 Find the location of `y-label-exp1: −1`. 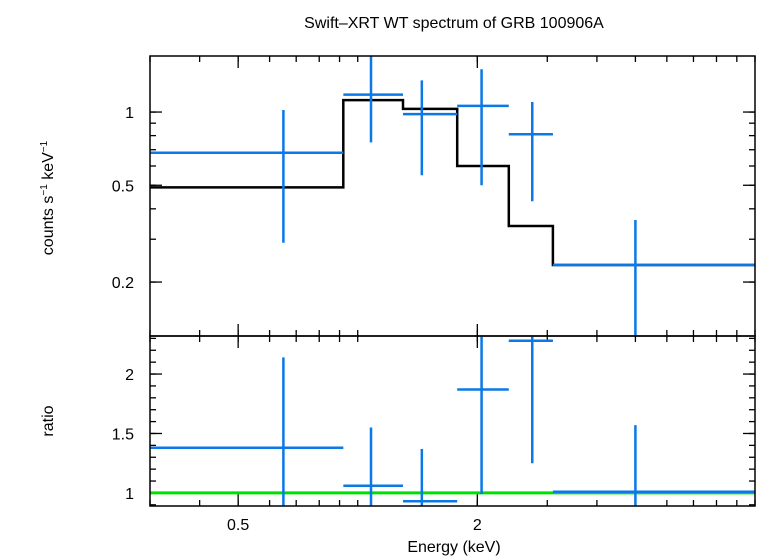

y-label-exp1: −1 is located at coordinates (44, 190).